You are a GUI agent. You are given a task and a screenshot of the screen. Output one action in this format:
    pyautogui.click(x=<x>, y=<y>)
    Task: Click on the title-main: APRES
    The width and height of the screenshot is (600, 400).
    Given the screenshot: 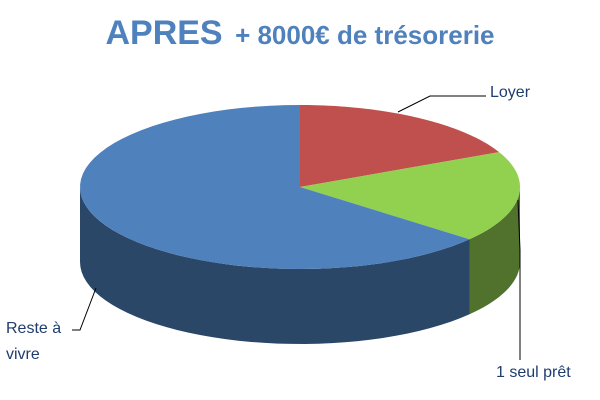 What is the action you would take?
    pyautogui.click(x=163, y=33)
    